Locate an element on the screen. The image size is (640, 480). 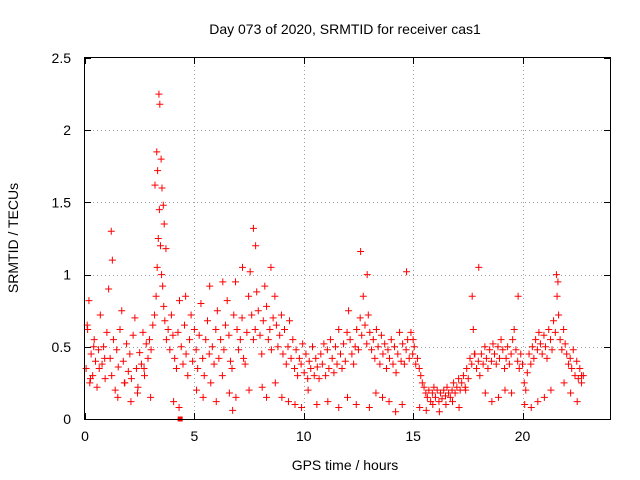
x-axis-label: GPS time / hours is located at coordinates (345, 465).